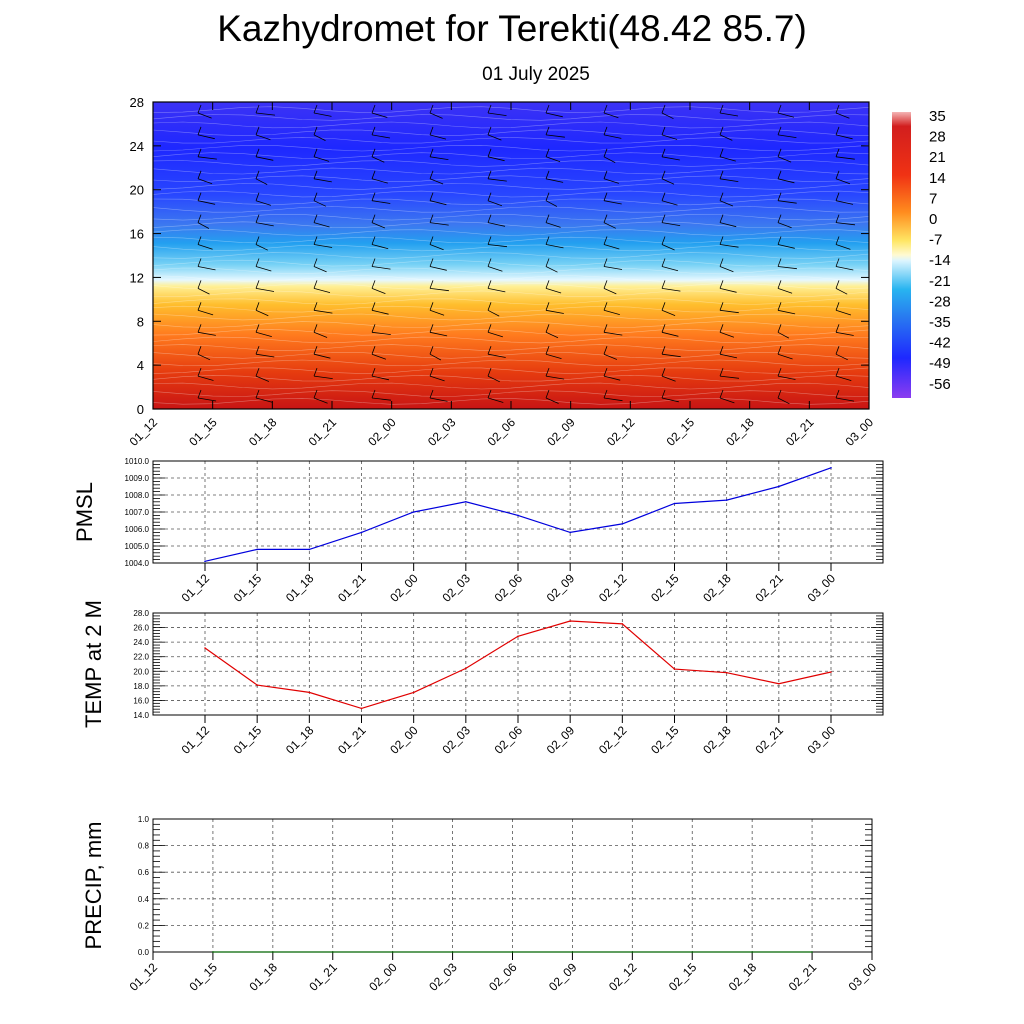 The height and width of the screenshot is (1024, 1024). Describe the element at coordinates (940, 250) in the screenshot. I see `colorbar-labels: 35 28 21 14 7 0 -7 -14 -21 -28 -35 -42 -49 -56` at that location.